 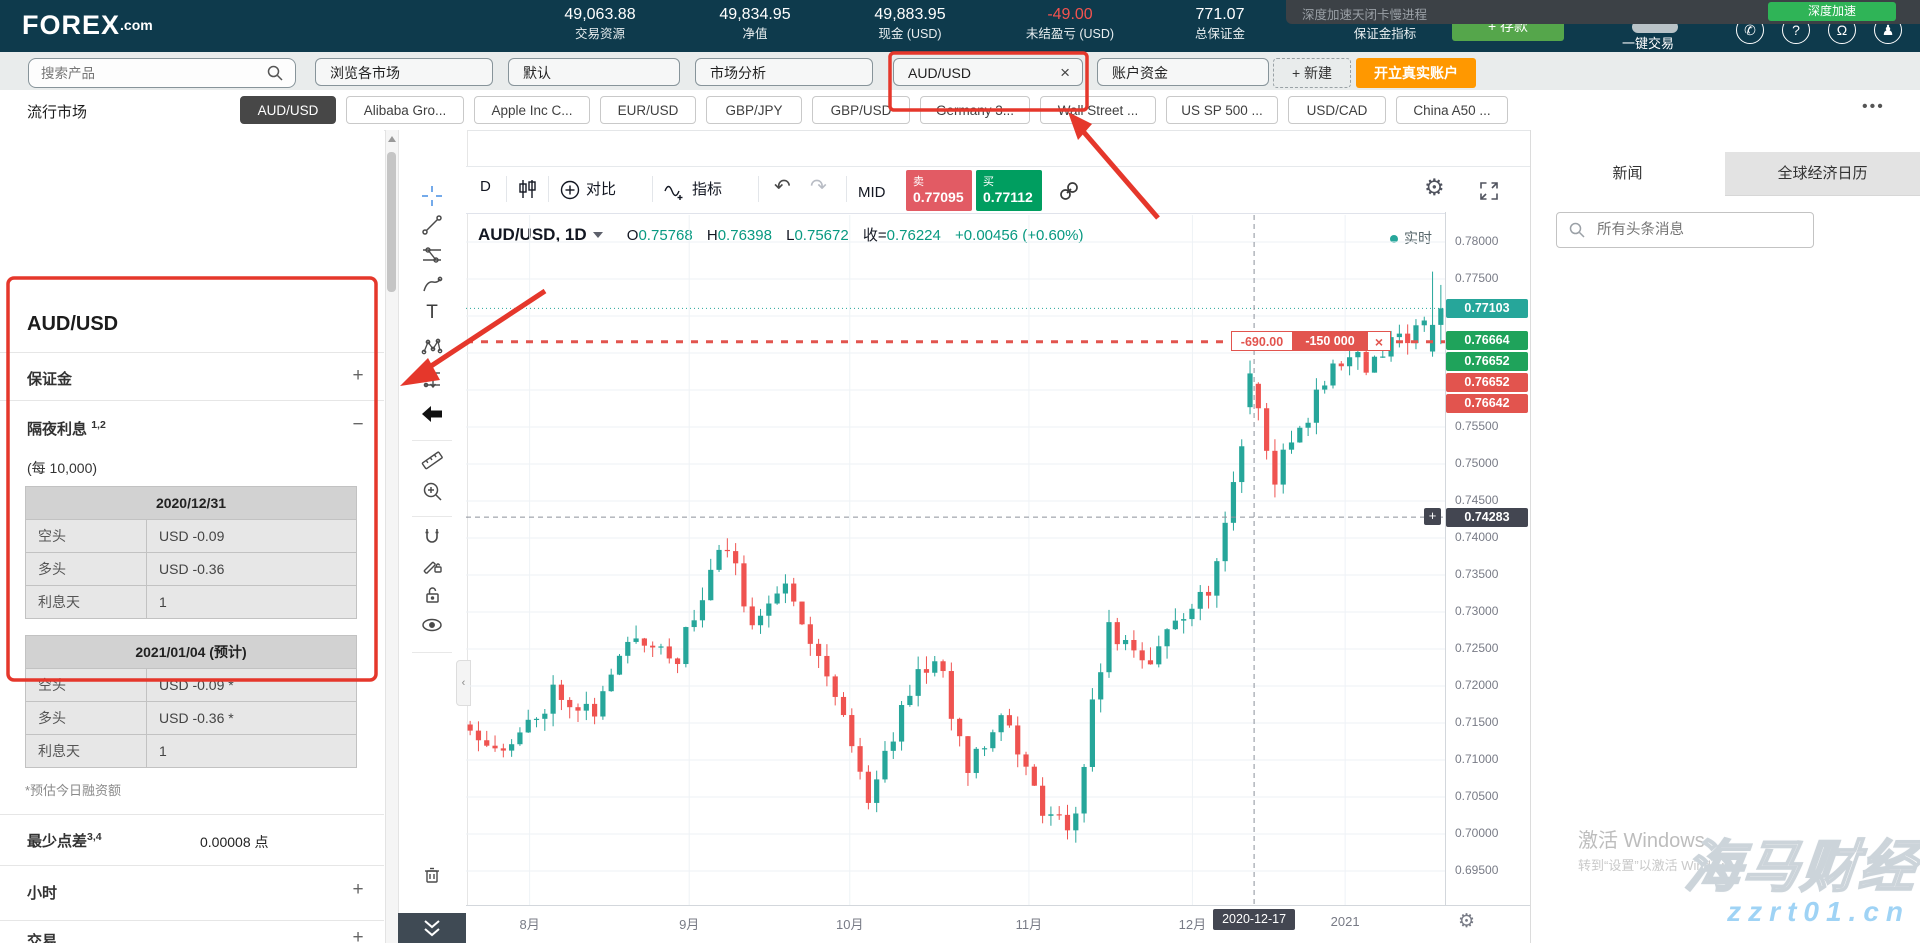 I want to click on interval-button: D, so click(x=485, y=186).